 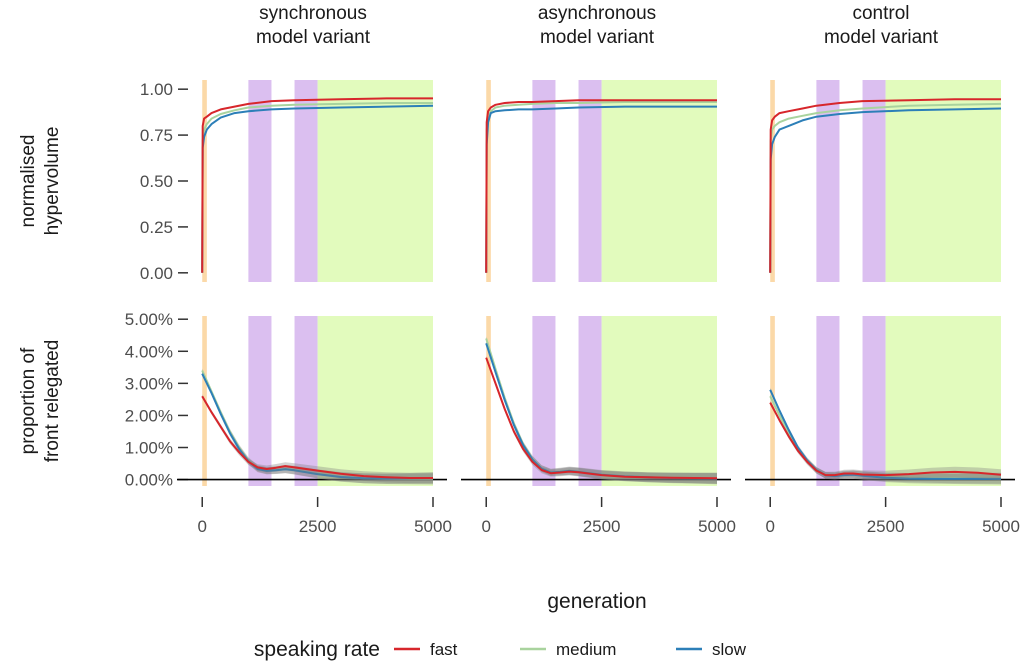 What do you see at coordinates (596, 601) in the screenshot?
I see `x-axis-title: generation` at bounding box center [596, 601].